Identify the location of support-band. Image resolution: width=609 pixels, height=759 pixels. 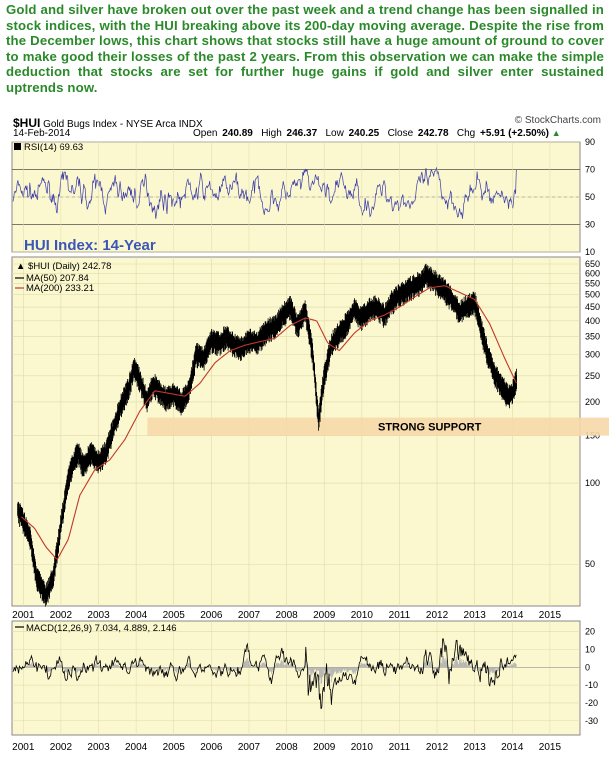
(378, 426).